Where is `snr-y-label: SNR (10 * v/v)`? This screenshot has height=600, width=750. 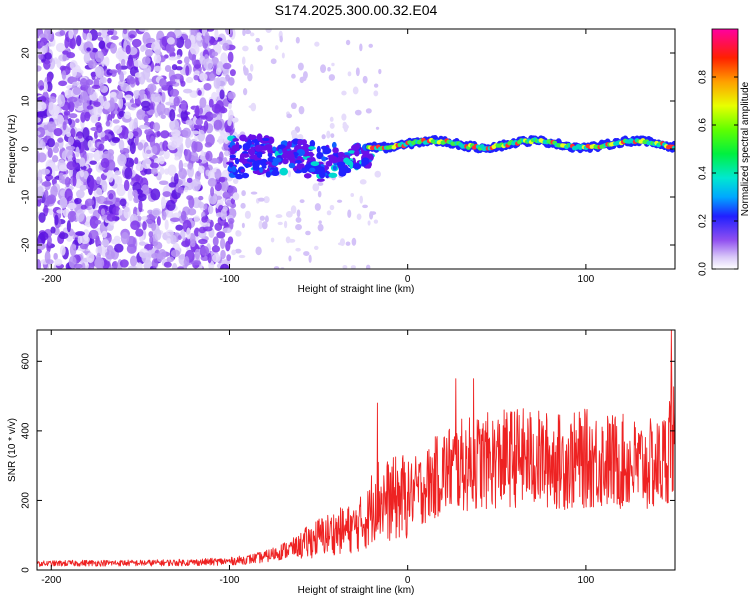
snr-y-label: SNR (10 * v/v) is located at coordinates (12, 450).